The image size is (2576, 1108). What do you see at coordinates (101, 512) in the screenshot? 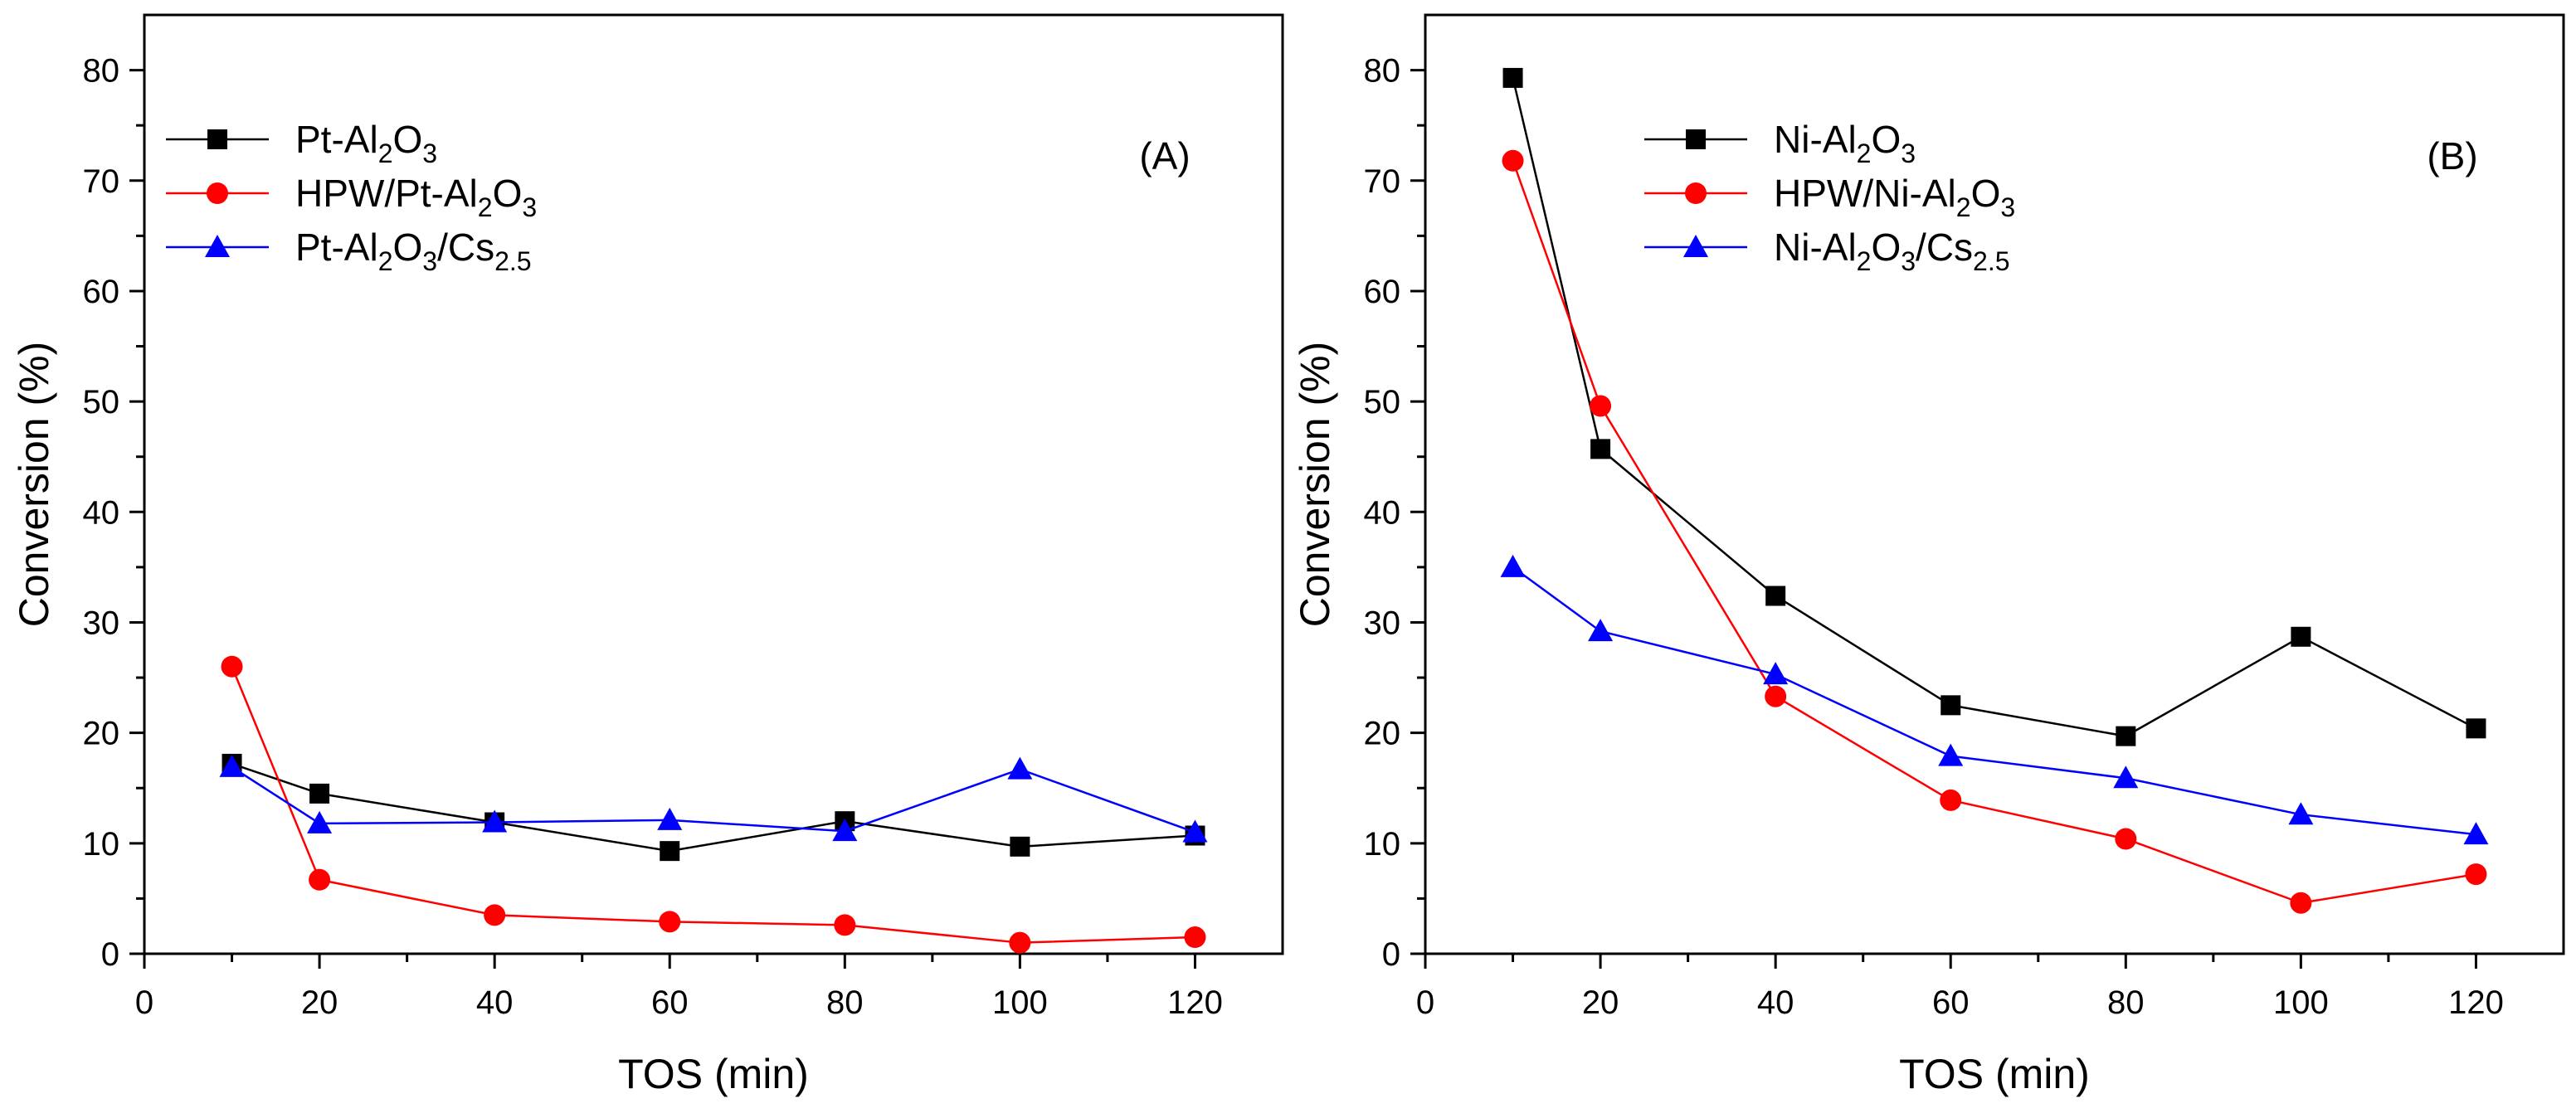
I see `y-tick-label: 40` at bounding box center [101, 512].